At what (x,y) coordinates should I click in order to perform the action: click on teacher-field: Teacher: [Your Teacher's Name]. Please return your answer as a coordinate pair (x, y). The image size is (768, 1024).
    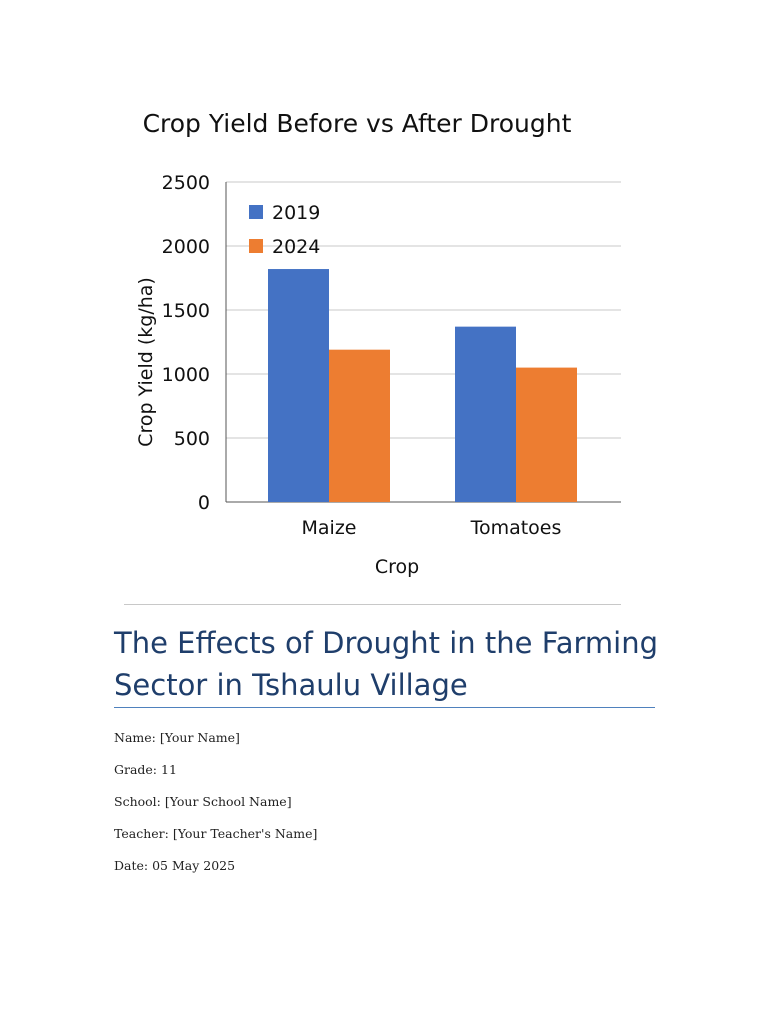
    Looking at the image, I should click on (216, 833).